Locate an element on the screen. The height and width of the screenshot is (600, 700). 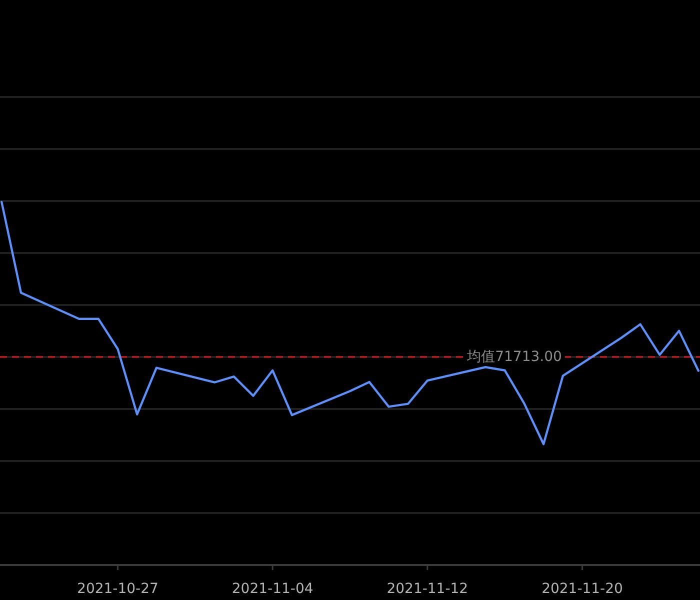
x-tick-label: 2021-11-20 is located at coordinates (582, 589).